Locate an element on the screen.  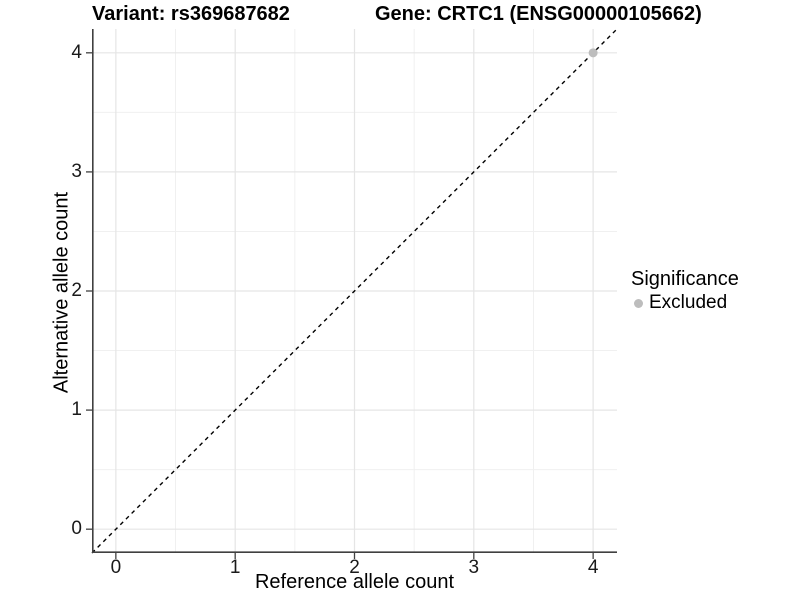
x-tick-label: 1 is located at coordinates (235, 567).